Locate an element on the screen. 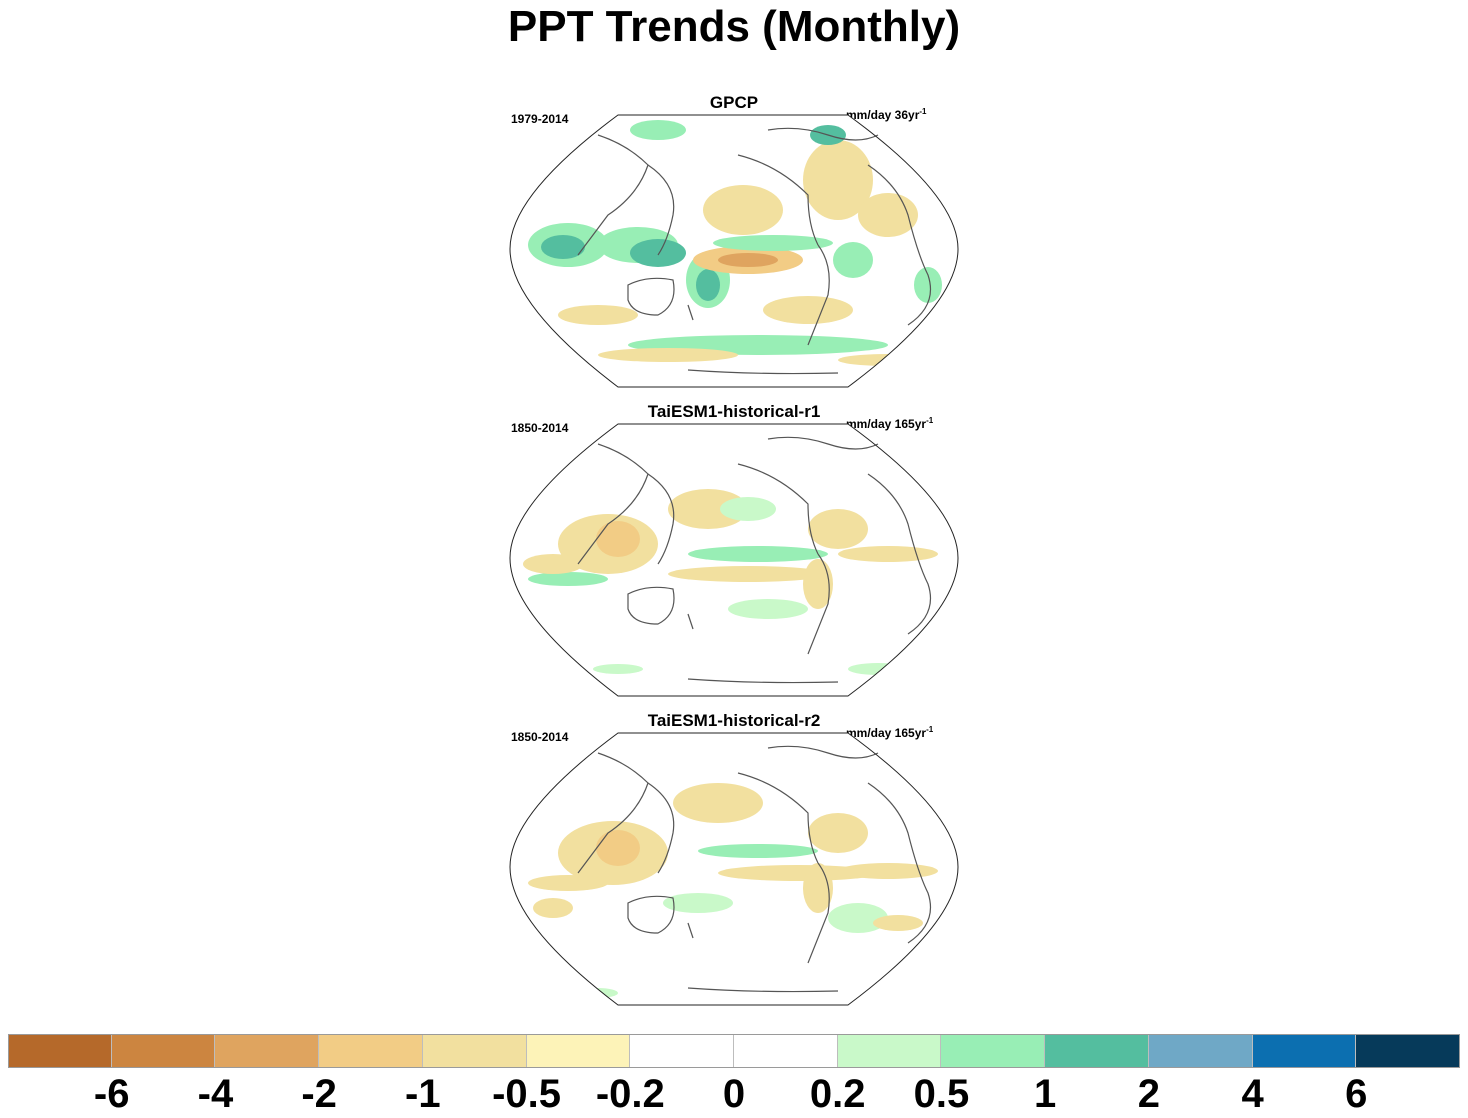 Image resolution: width=1468 pixels, height=1118 pixels. colorbar is located at coordinates (734, 1051).